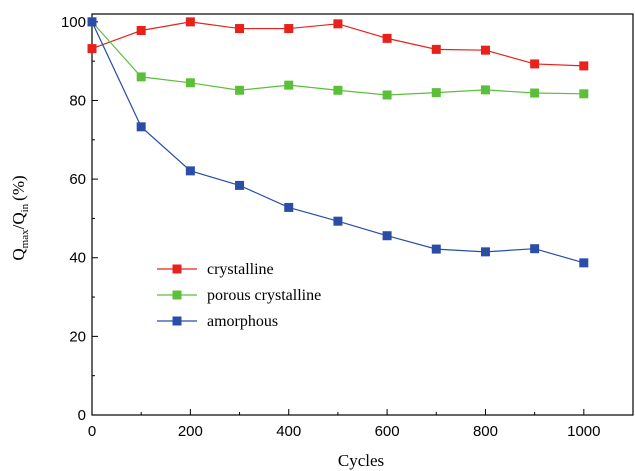 The height and width of the screenshot is (471, 635). I want to click on x-tick-label: 800, so click(485, 431).